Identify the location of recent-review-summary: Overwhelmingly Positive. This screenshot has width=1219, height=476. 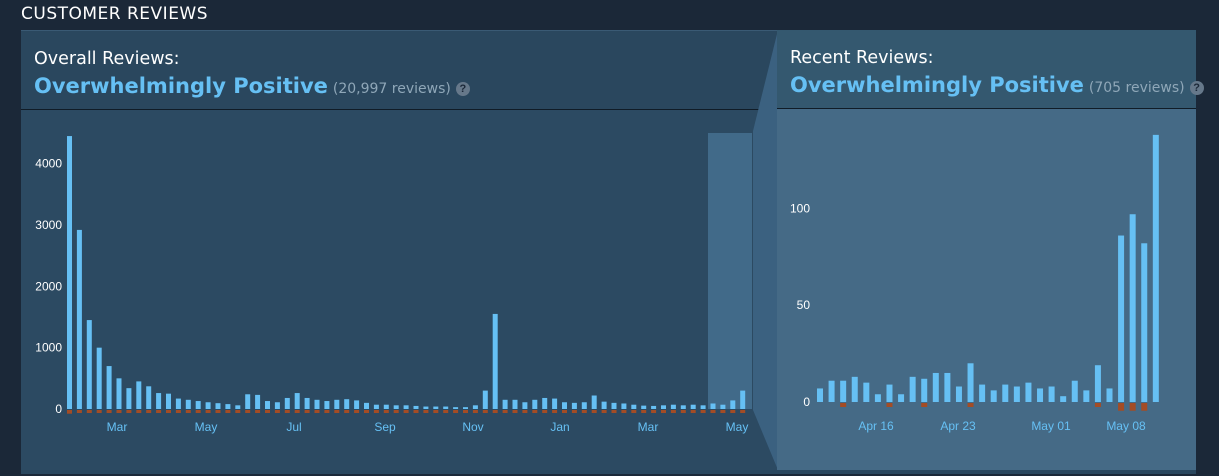
(937, 85).